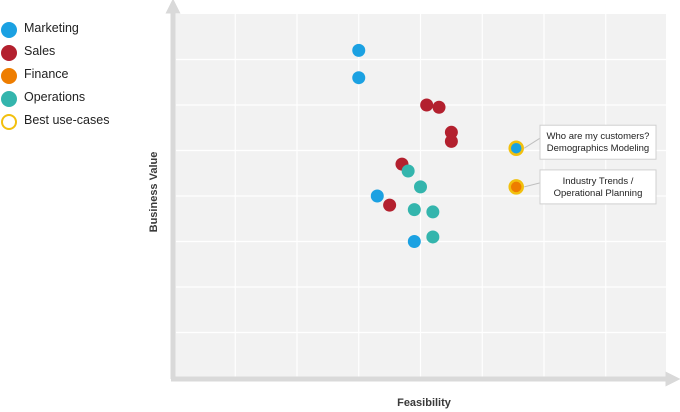 The width and height of the screenshot is (680, 412). What do you see at coordinates (154, 192) in the screenshot?
I see `y-axis-title: Business Value` at bounding box center [154, 192].